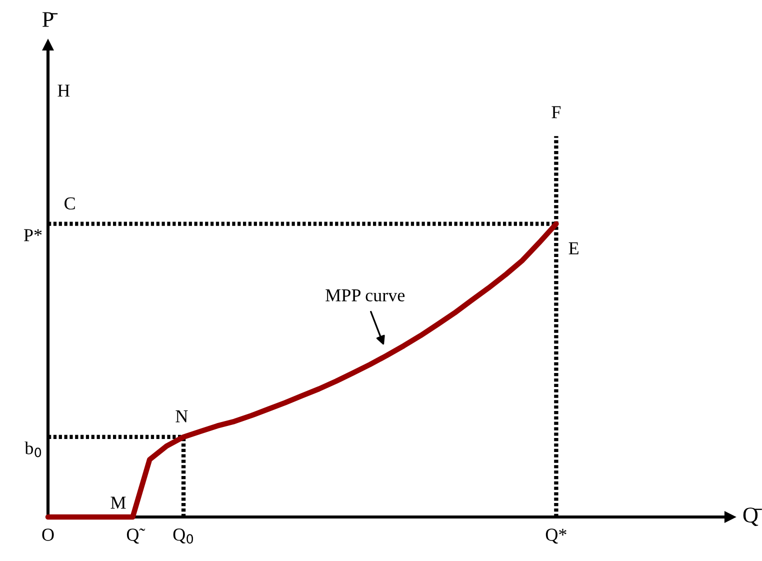 The image size is (762, 561). Describe the element at coordinates (573, 248) in the screenshot. I see `text: E` at that location.